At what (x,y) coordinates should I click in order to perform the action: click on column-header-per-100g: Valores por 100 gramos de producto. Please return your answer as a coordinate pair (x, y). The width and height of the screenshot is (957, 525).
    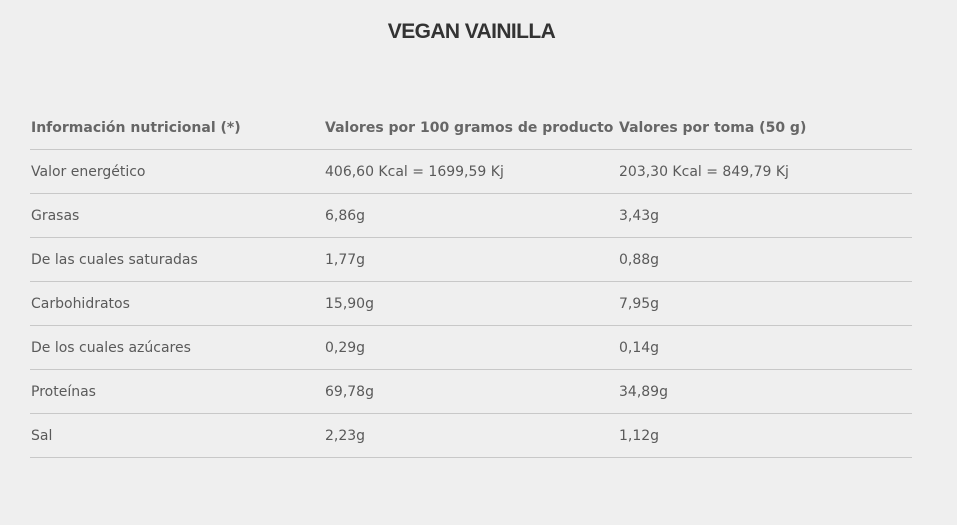
    Looking at the image, I should click on (471, 128).